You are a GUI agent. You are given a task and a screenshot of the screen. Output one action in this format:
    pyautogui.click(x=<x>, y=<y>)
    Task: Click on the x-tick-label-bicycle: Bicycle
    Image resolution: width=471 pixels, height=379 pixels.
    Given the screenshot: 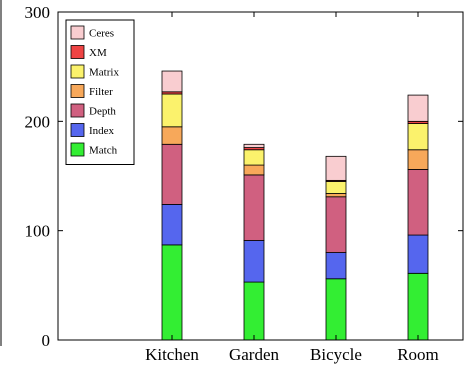 What is the action you would take?
    pyautogui.click(x=336, y=354)
    